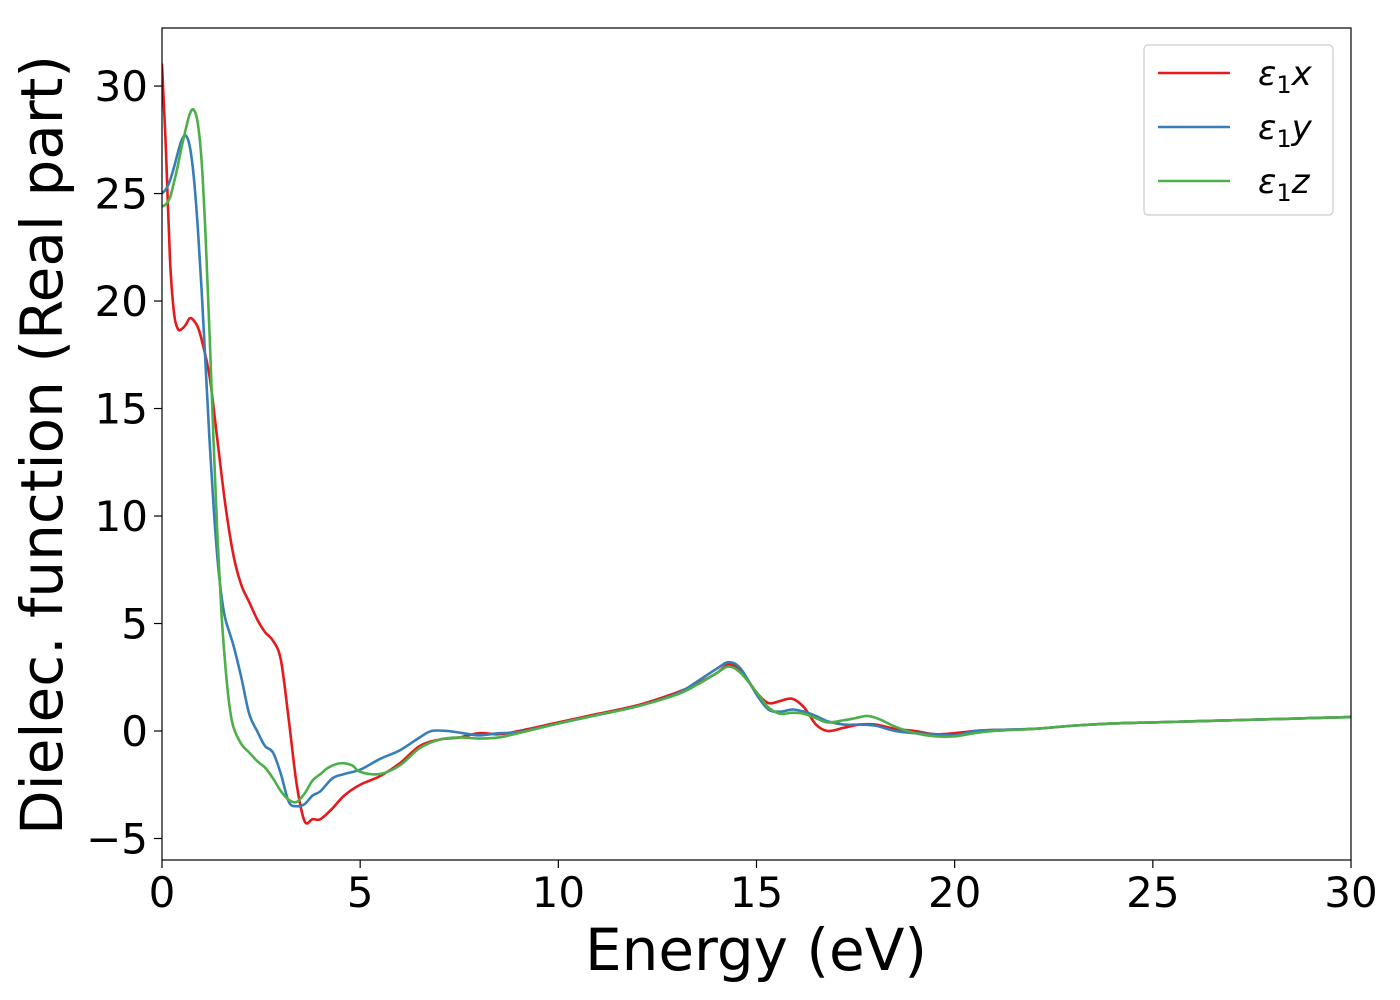 This screenshot has height=1000, width=1400. I want to click on x-tick-label: 10, so click(558, 892).